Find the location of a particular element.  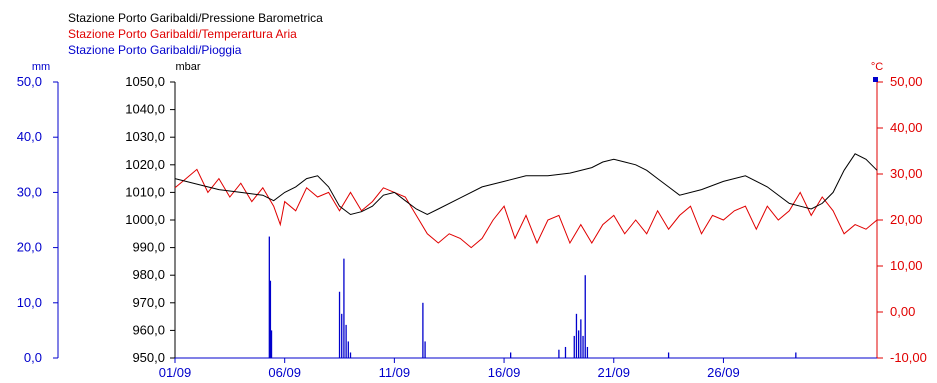

legend-rain: Stazione Porto Garibaldi/Pioggia is located at coordinates (155, 50).